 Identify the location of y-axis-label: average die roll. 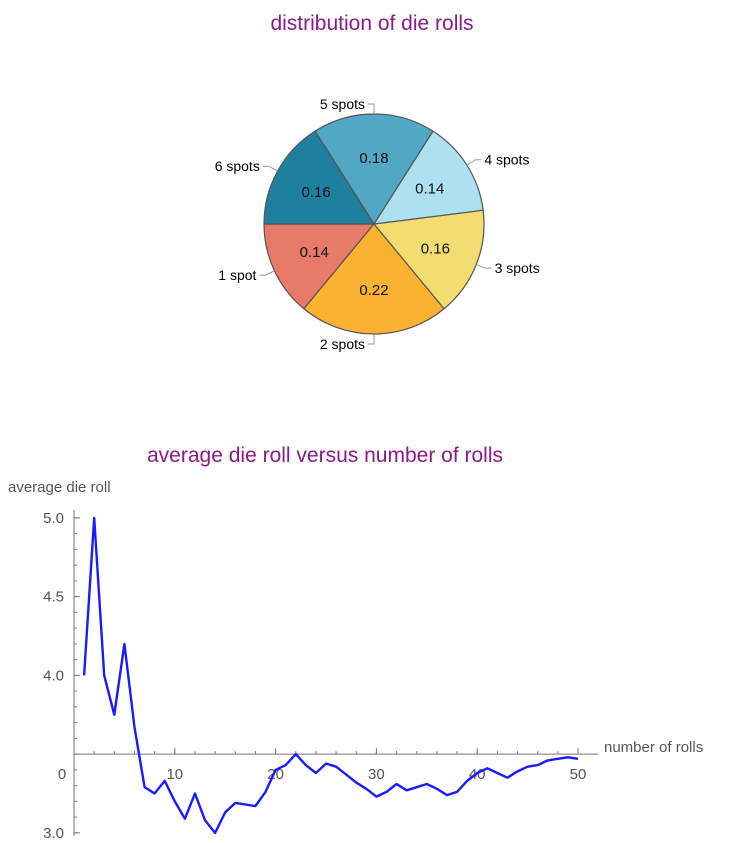
(59, 487).